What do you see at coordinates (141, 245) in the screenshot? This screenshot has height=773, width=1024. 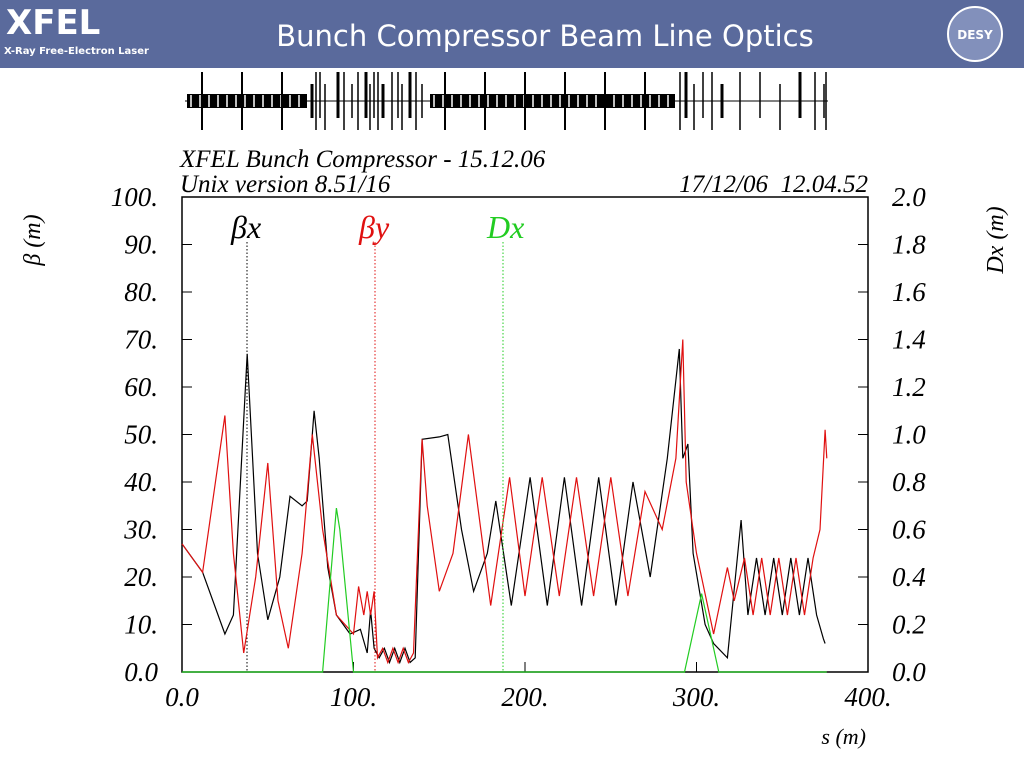 I see `y-tick-label: 90.` at bounding box center [141, 245].